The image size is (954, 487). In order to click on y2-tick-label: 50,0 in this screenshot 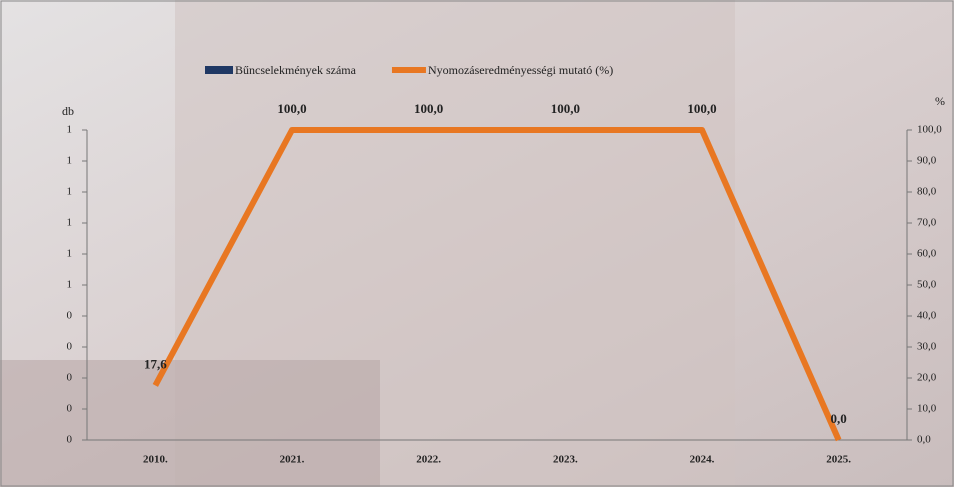, I will do `click(927, 285)`.